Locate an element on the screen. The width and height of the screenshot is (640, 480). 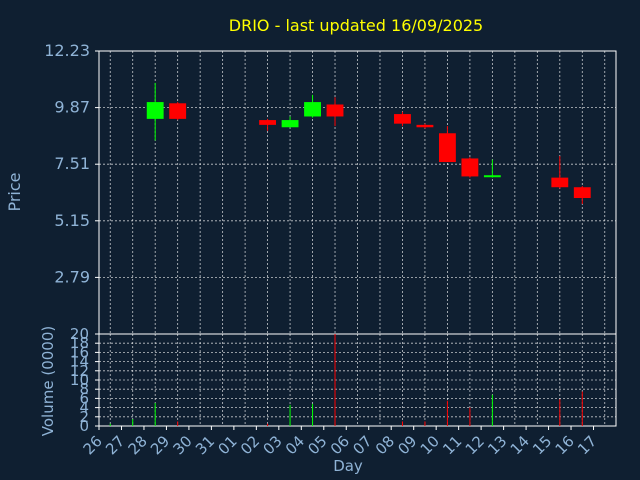
volume-tick-label: 10 is located at coordinates (79, 380).